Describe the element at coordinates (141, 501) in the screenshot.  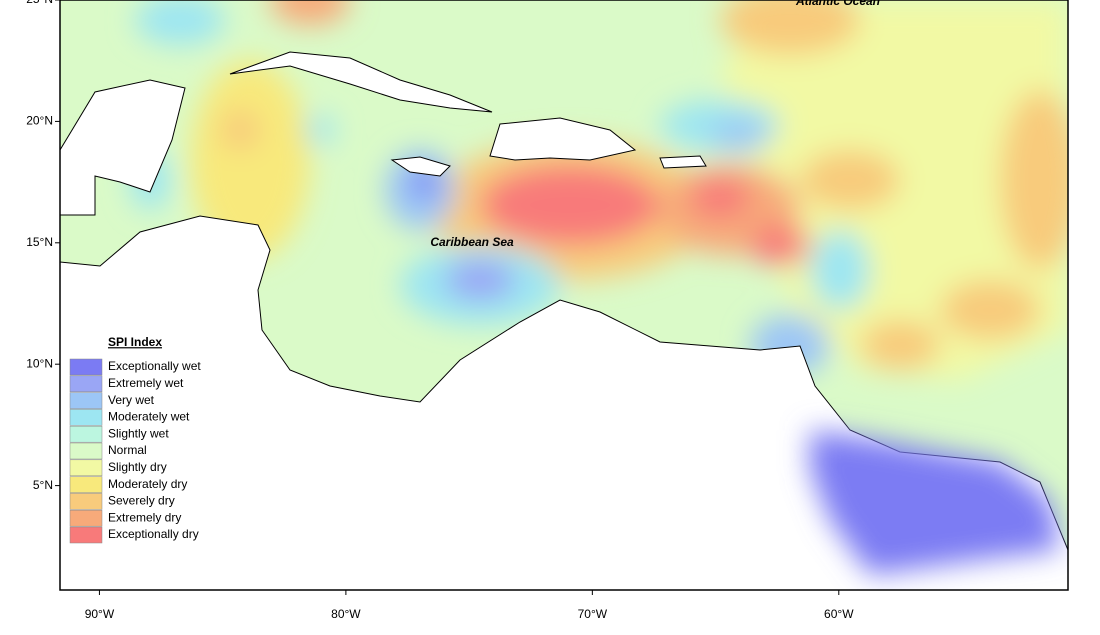
I see `legend-label: Severely dry` at that location.